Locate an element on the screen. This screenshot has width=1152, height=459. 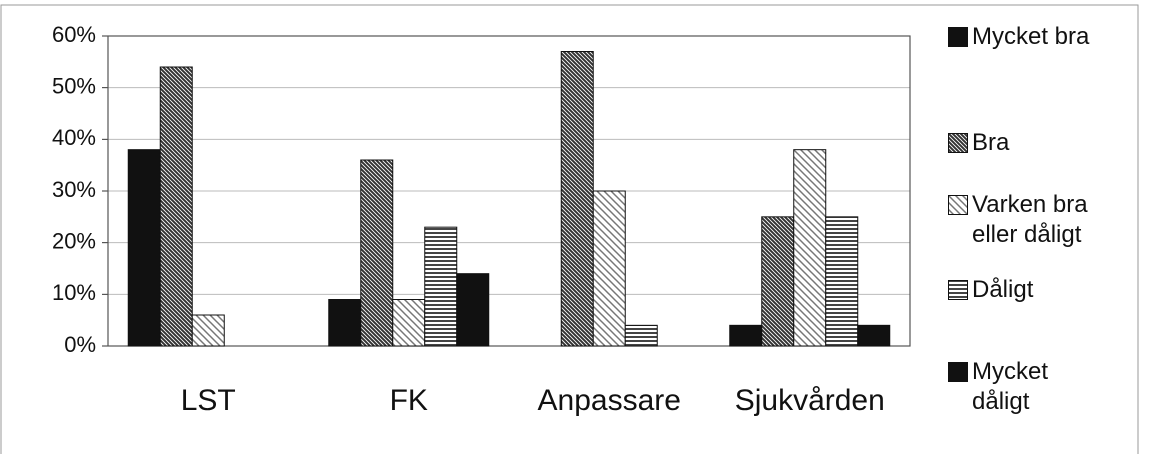
y-tick-label: 0% is located at coordinates (80, 344).